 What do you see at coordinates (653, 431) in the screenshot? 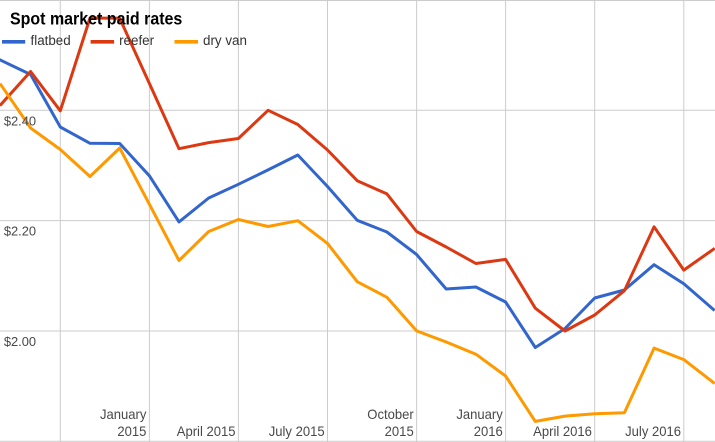
I see `svg-text: July 2016` at bounding box center [653, 431].